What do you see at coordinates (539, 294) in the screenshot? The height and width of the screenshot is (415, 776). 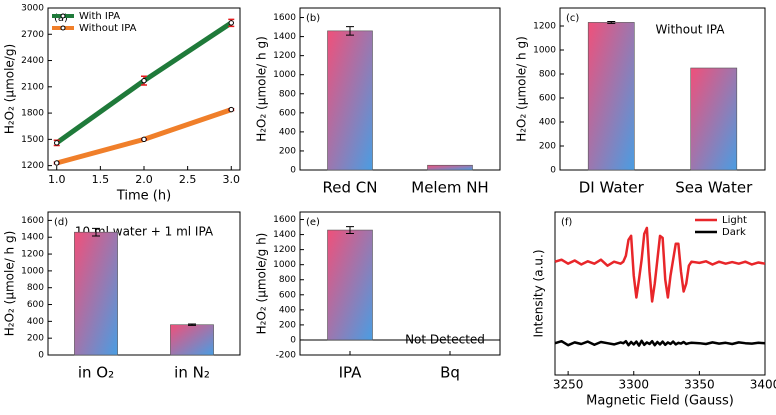 I see `y-axis-label: Intensity (a.u.)` at bounding box center [539, 294].